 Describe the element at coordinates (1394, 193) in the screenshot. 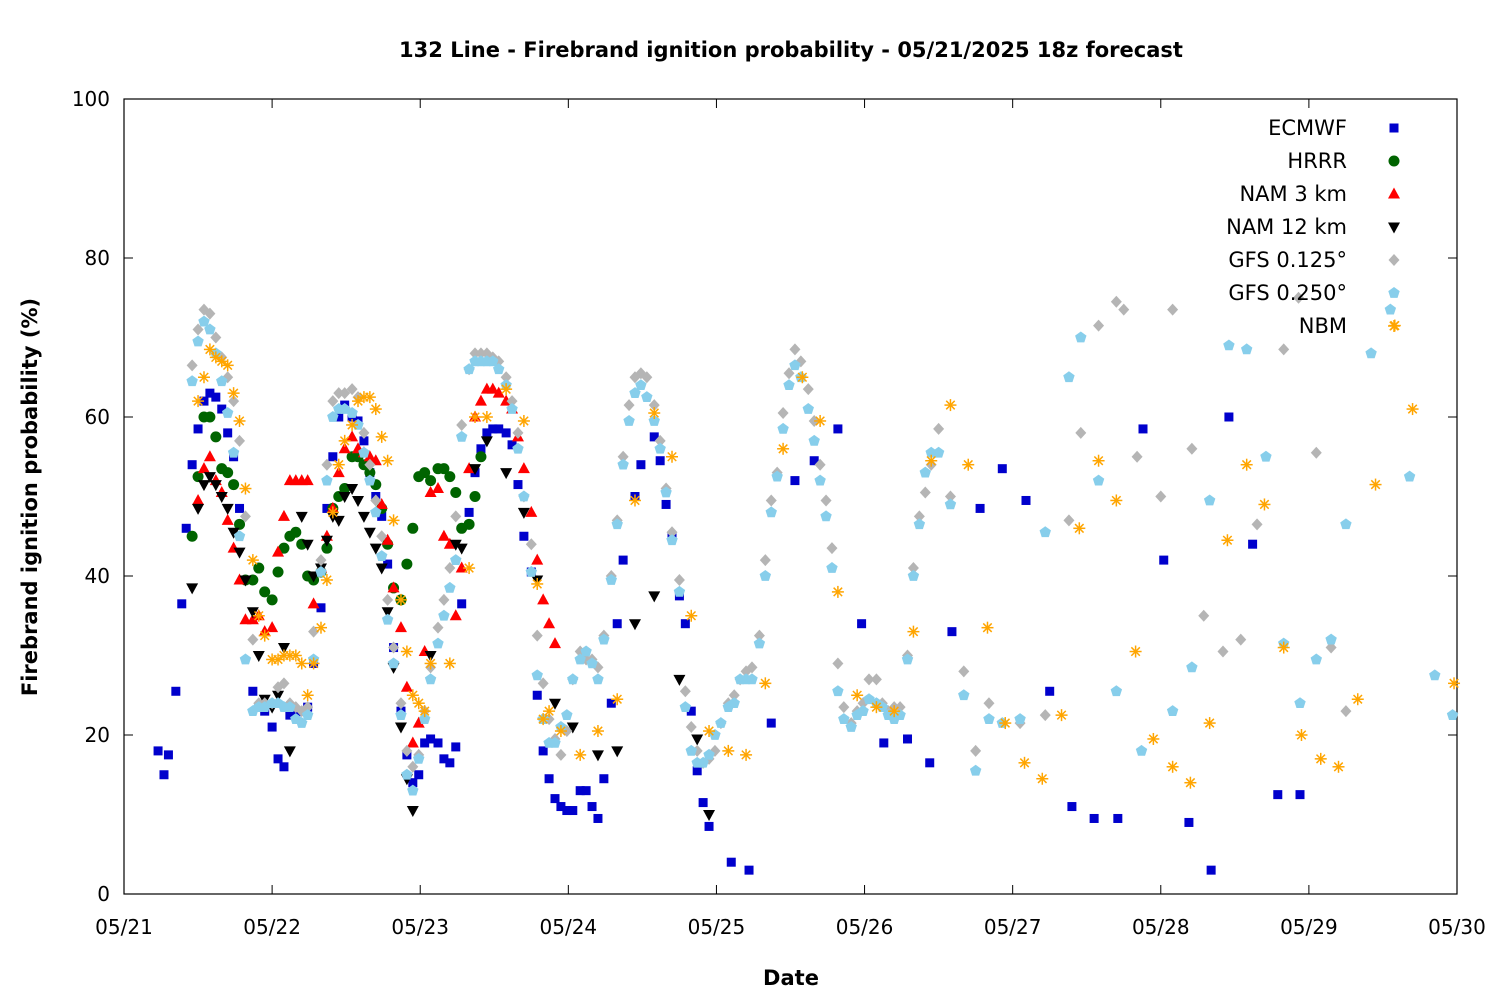

I see `legend-marker-nam-3-km` at that location.